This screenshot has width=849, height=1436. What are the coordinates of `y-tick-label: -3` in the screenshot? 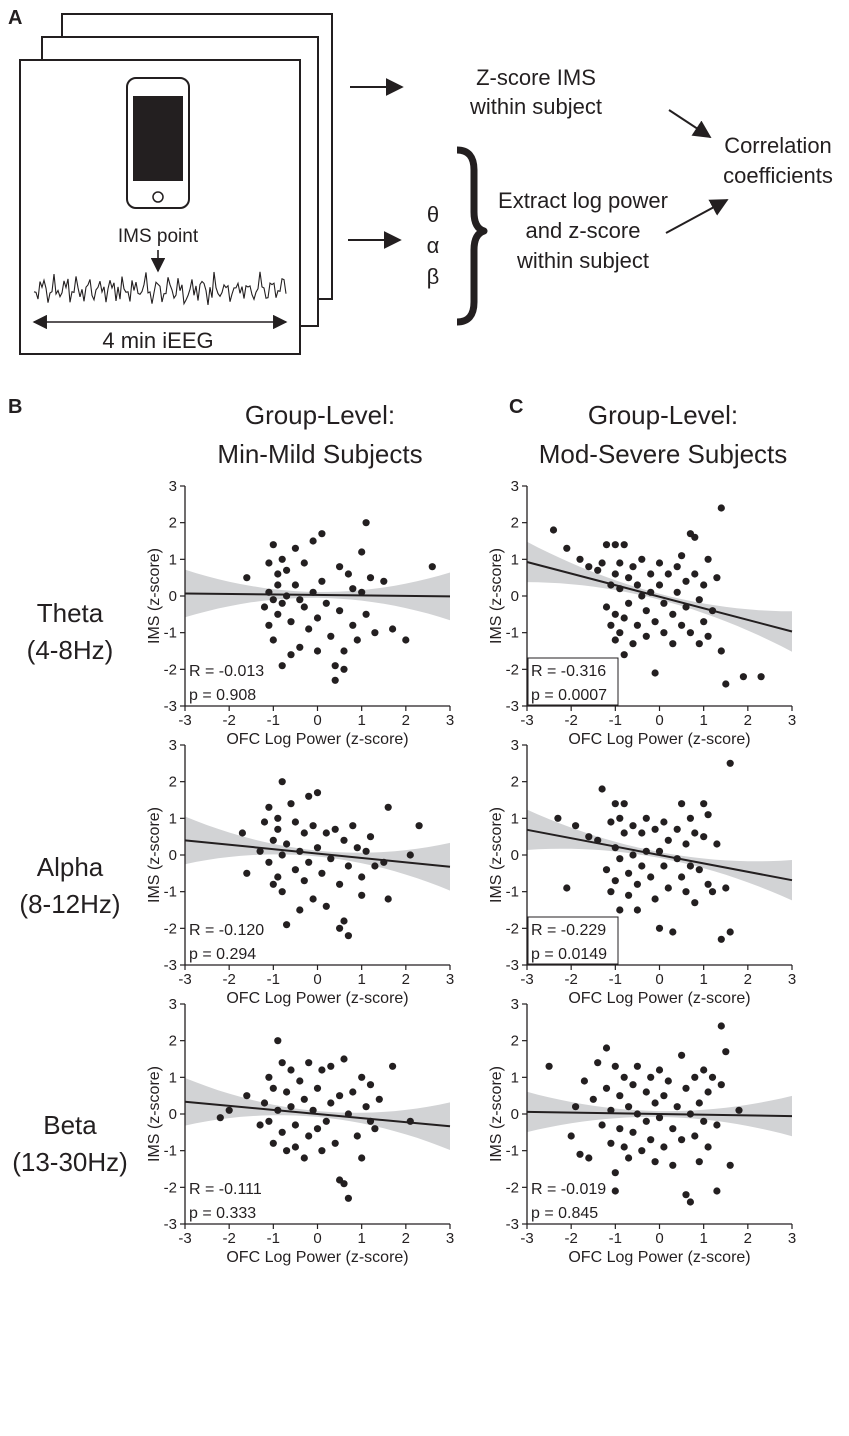 It's located at (170, 1224).